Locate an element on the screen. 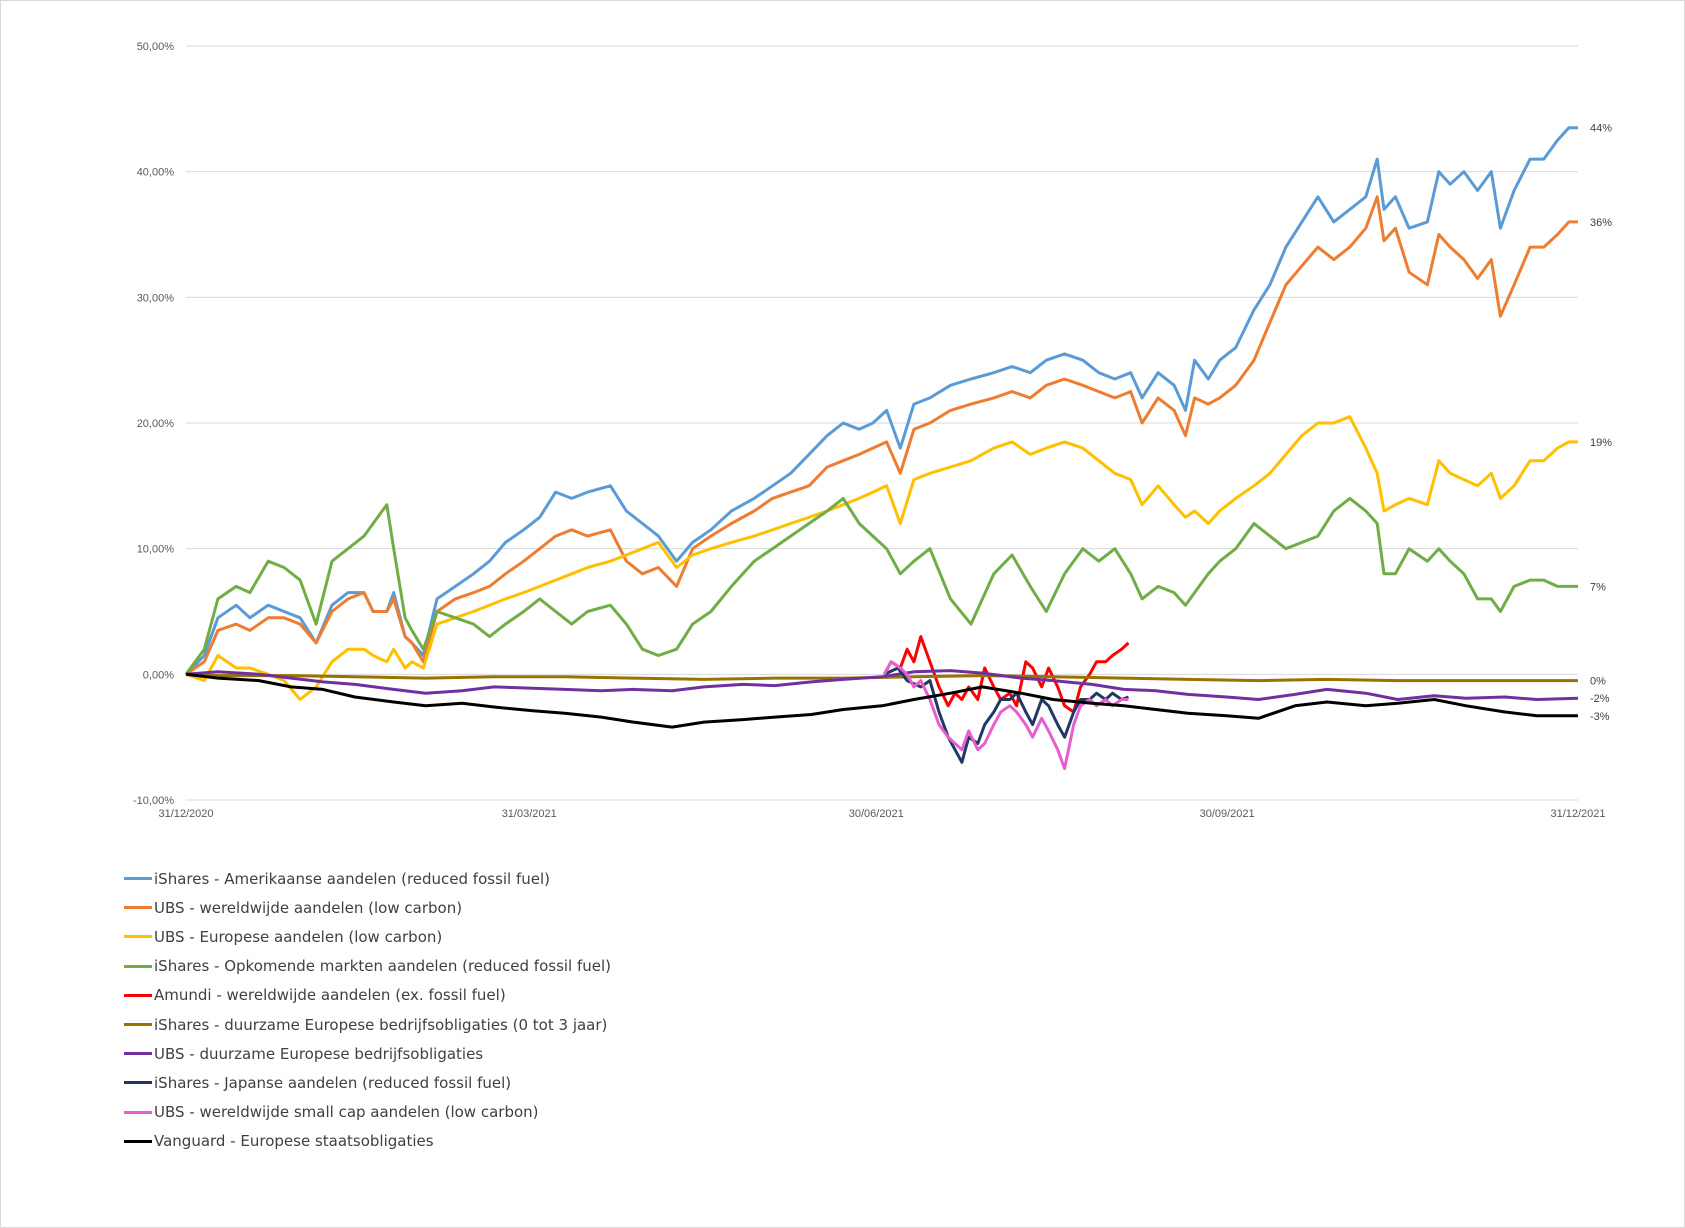 This screenshot has height=1228, width=1685. legend-label: UBS - Europese aandelen (low carbon) is located at coordinates (298, 936).